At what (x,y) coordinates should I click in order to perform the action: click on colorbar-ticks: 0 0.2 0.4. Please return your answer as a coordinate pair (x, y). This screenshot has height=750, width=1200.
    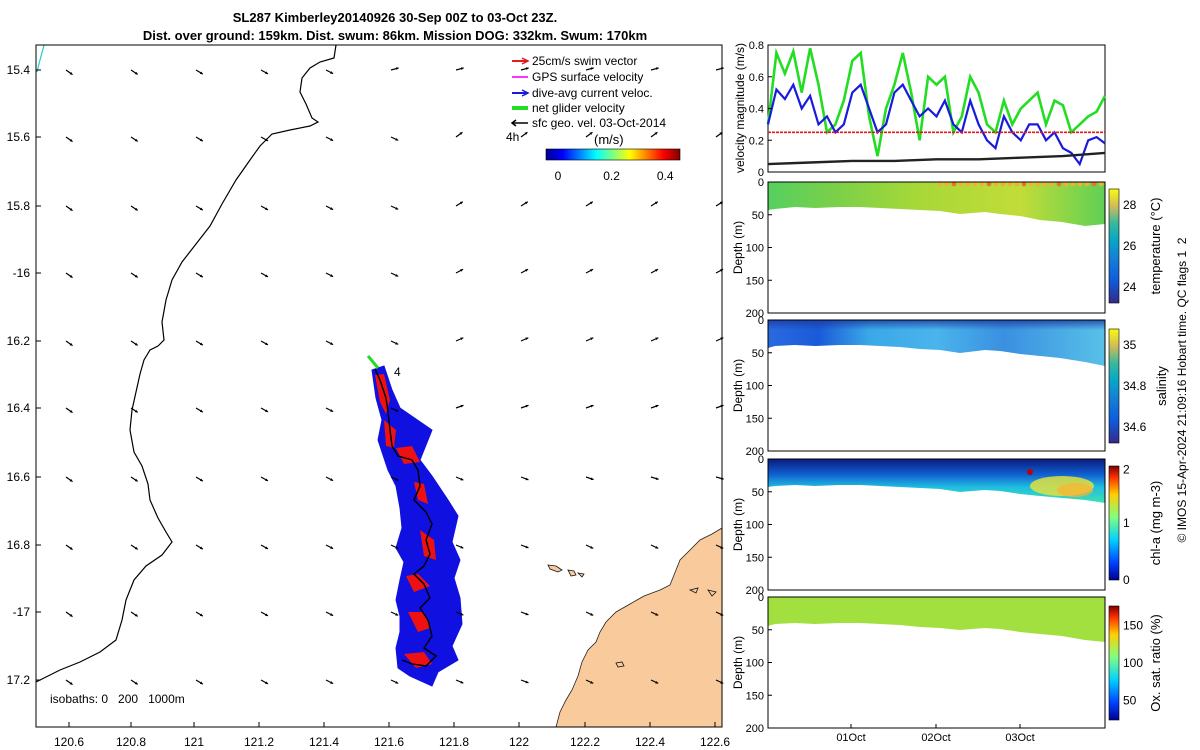
    Looking at the image, I should click on (614, 176).